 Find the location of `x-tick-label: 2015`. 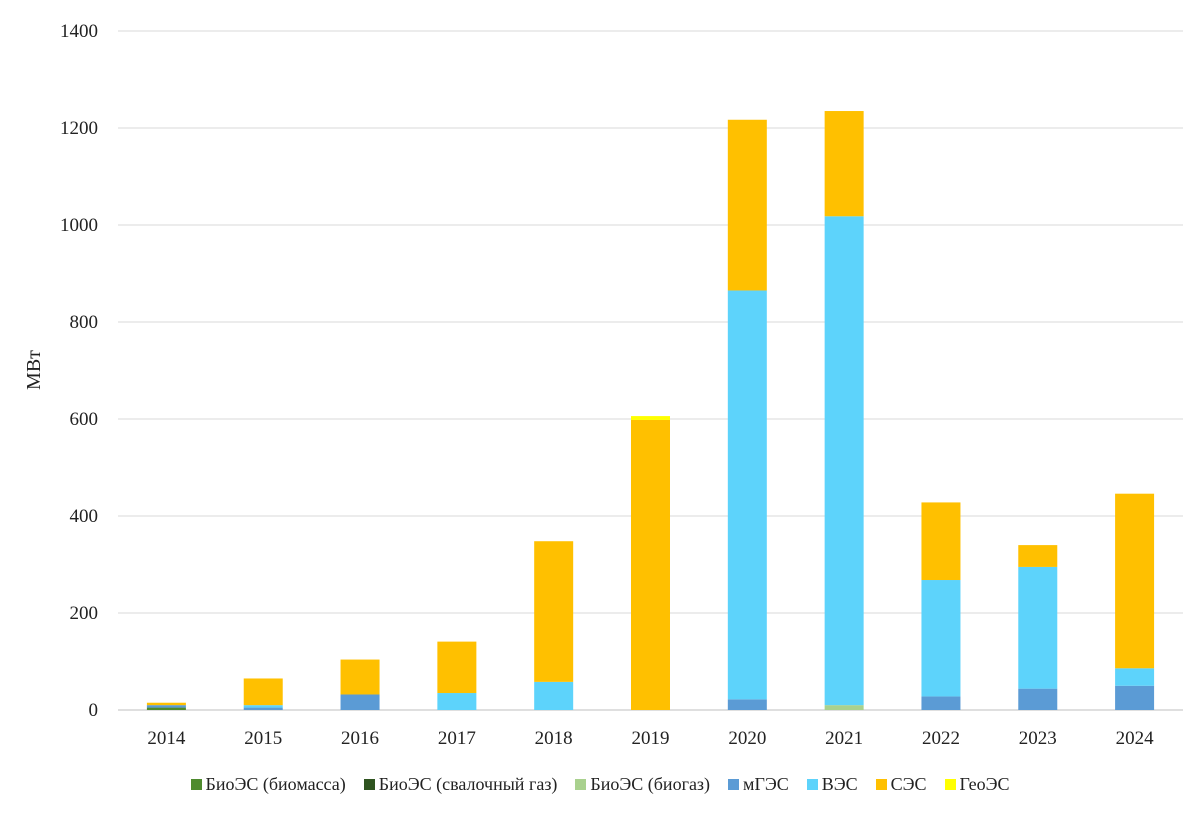

x-tick-label: 2015 is located at coordinates (263, 738).